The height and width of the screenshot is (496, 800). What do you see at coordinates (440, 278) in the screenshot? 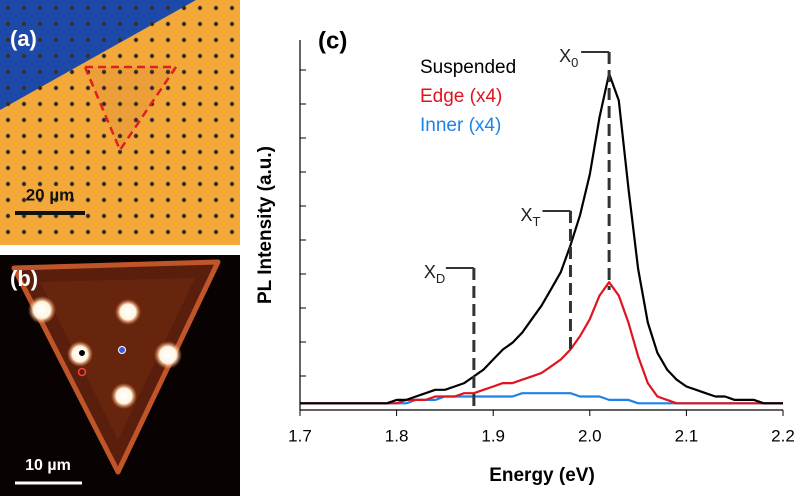
I see `peak-label-sub: D` at bounding box center [440, 278].